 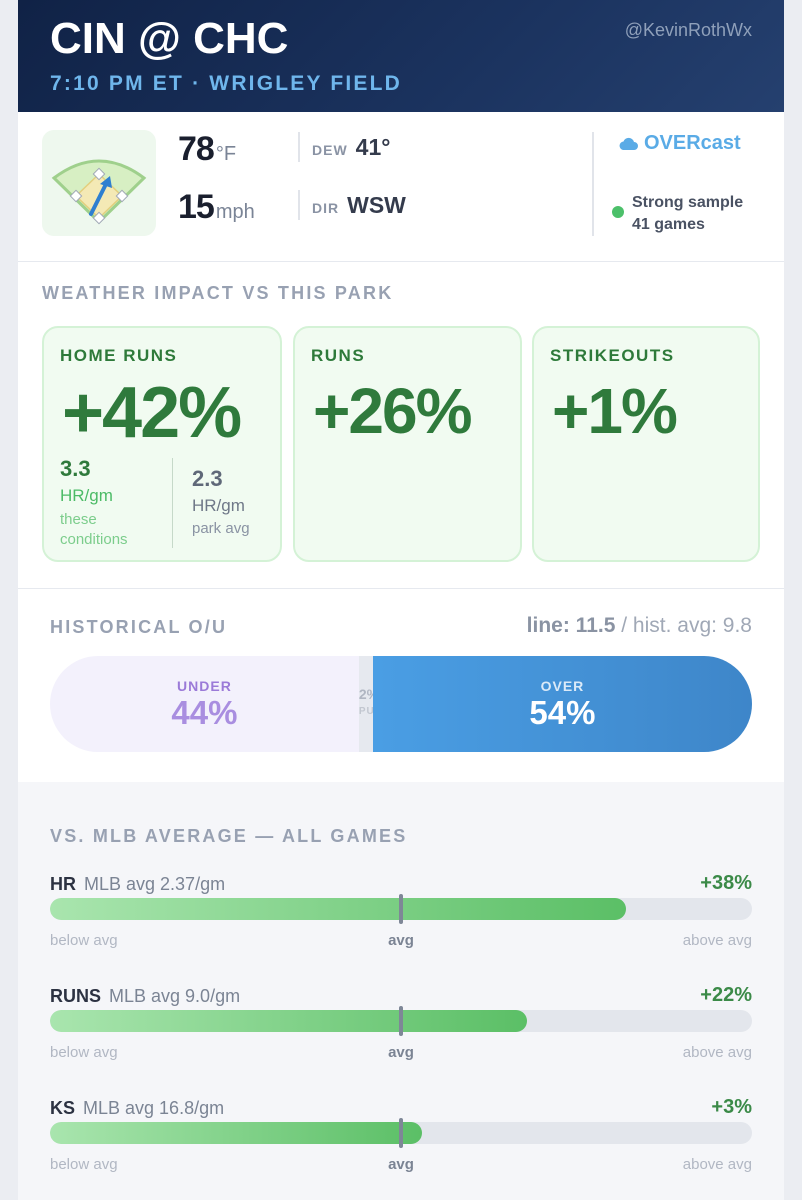 What do you see at coordinates (94, 530) in the screenshot?
I see `hr-conditions-caption: these conditions` at bounding box center [94, 530].